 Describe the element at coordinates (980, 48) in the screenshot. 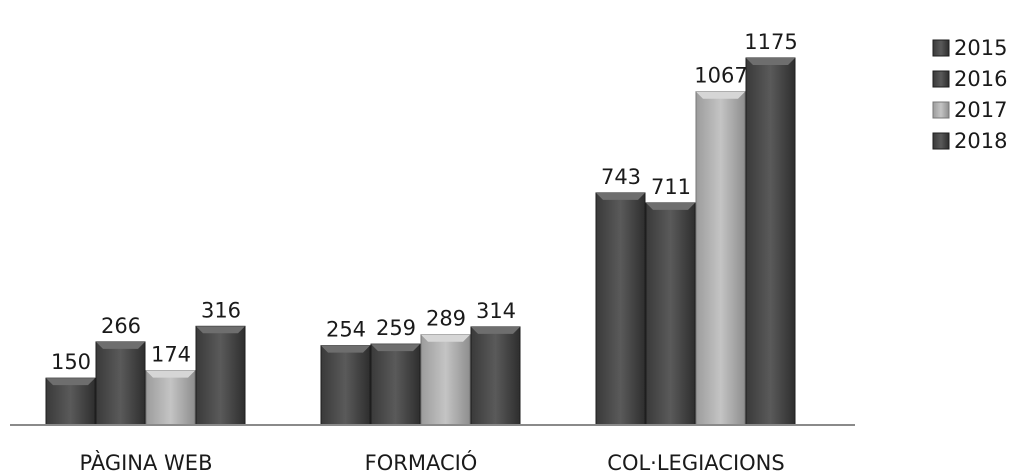

I see `legend-label-2015: 2015` at that location.